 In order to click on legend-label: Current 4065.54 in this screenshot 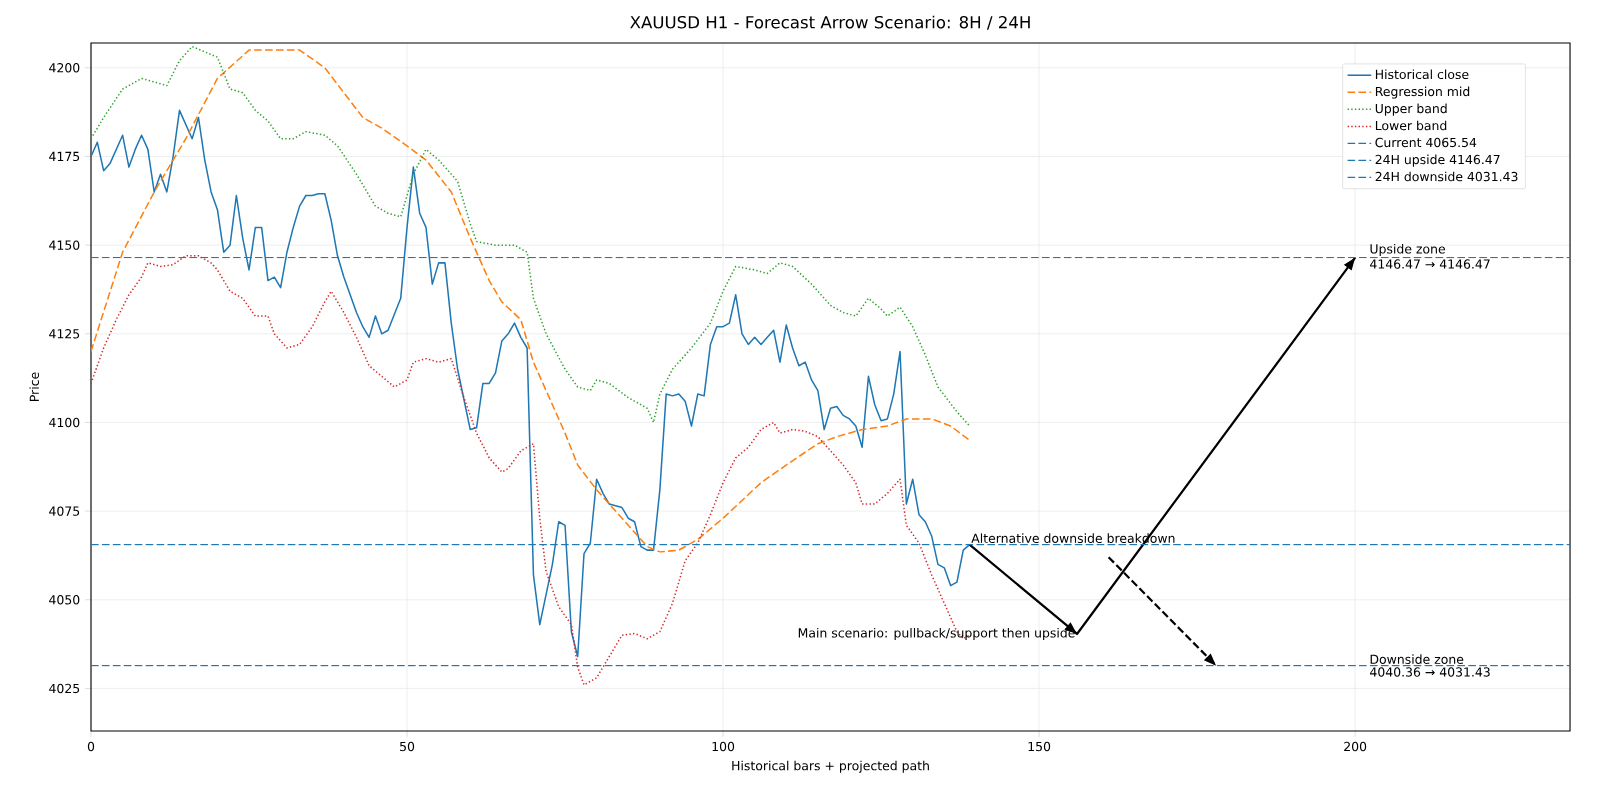, I will do `click(1426, 142)`.